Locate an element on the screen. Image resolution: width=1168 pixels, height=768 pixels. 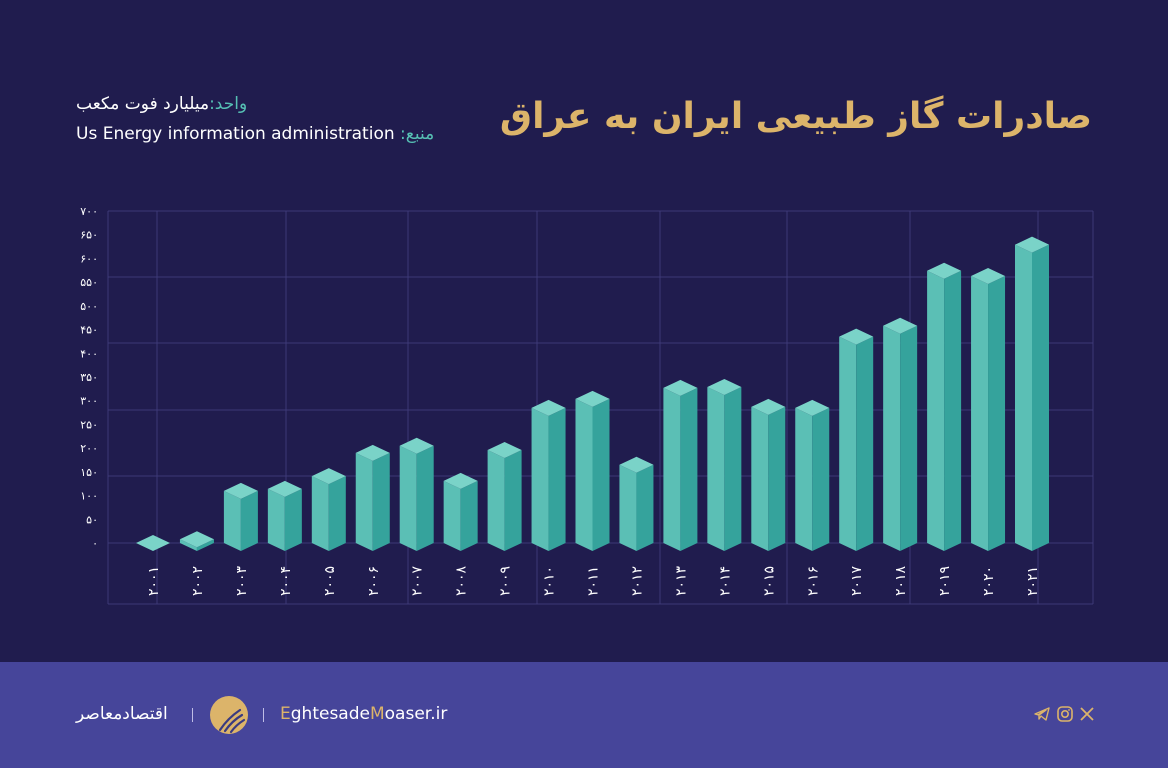
x-tick-label: ۲۰۱۵ is located at coordinates (769, 581).